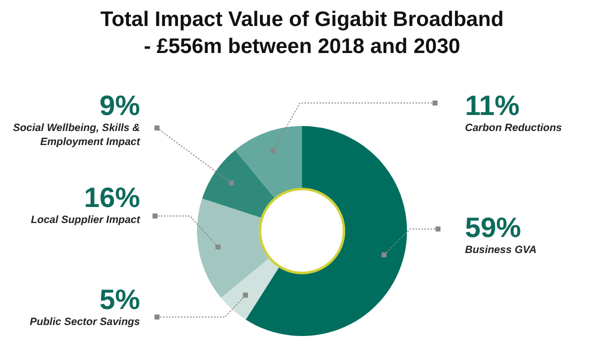  Describe the element at coordinates (514, 128) in the screenshot. I see `slice-label: Carbon Reductions` at that location.